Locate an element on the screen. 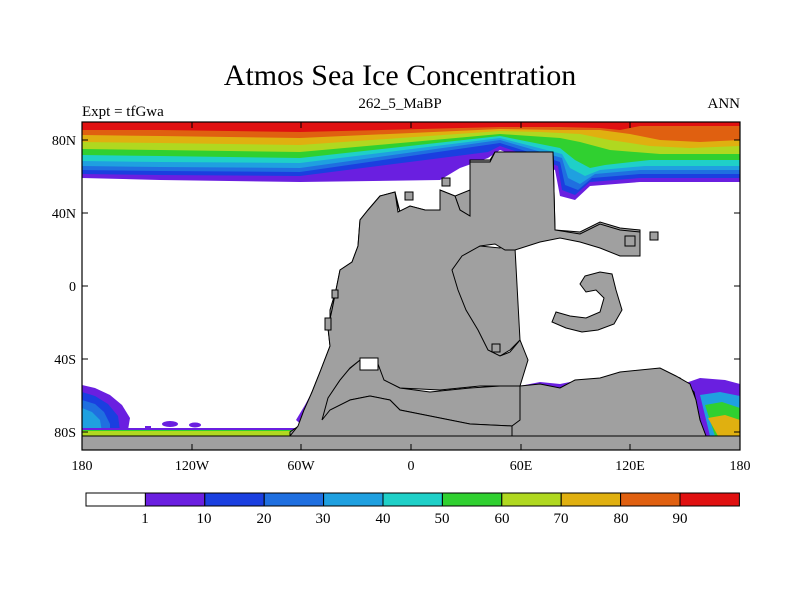 The width and height of the screenshot is (800, 600). lat-label-40s: 40S is located at coordinates (65, 360).